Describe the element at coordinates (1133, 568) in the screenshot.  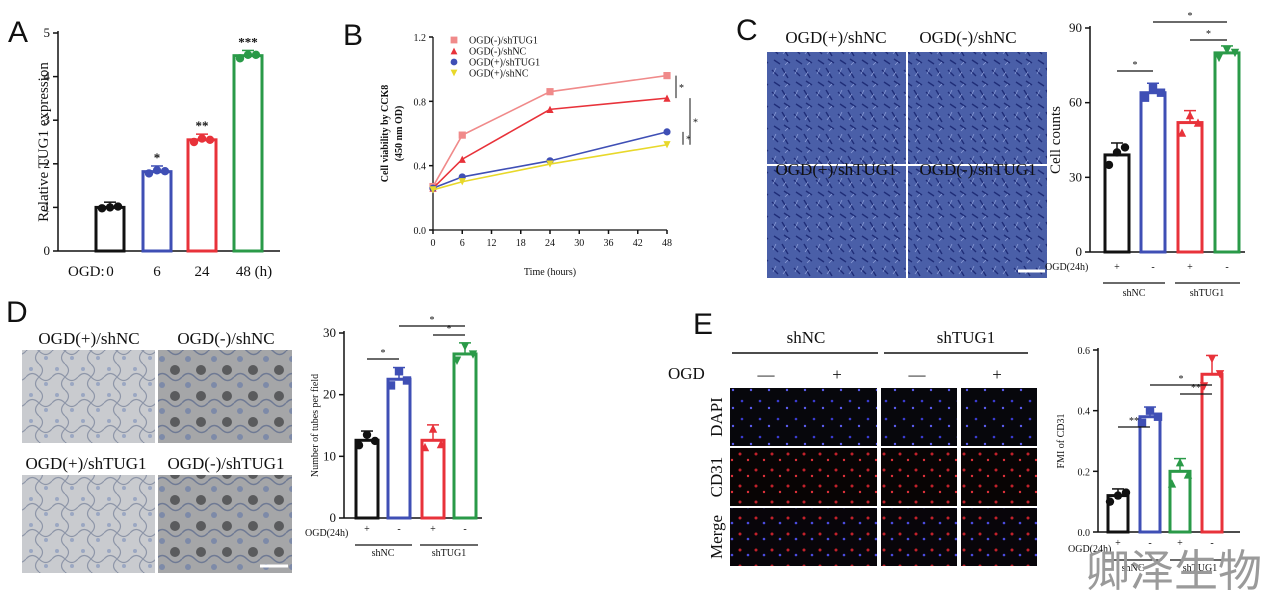
I see `E-group-label: shNC` at that location.